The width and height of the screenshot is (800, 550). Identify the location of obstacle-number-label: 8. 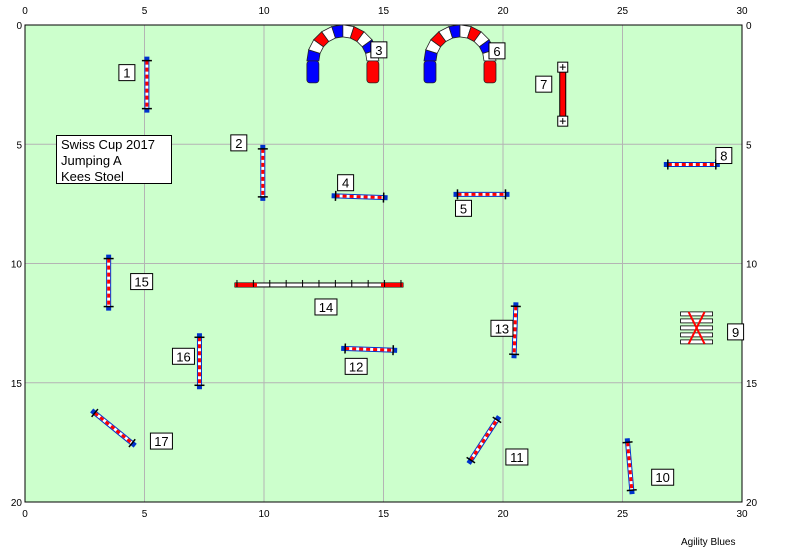
(724, 156).